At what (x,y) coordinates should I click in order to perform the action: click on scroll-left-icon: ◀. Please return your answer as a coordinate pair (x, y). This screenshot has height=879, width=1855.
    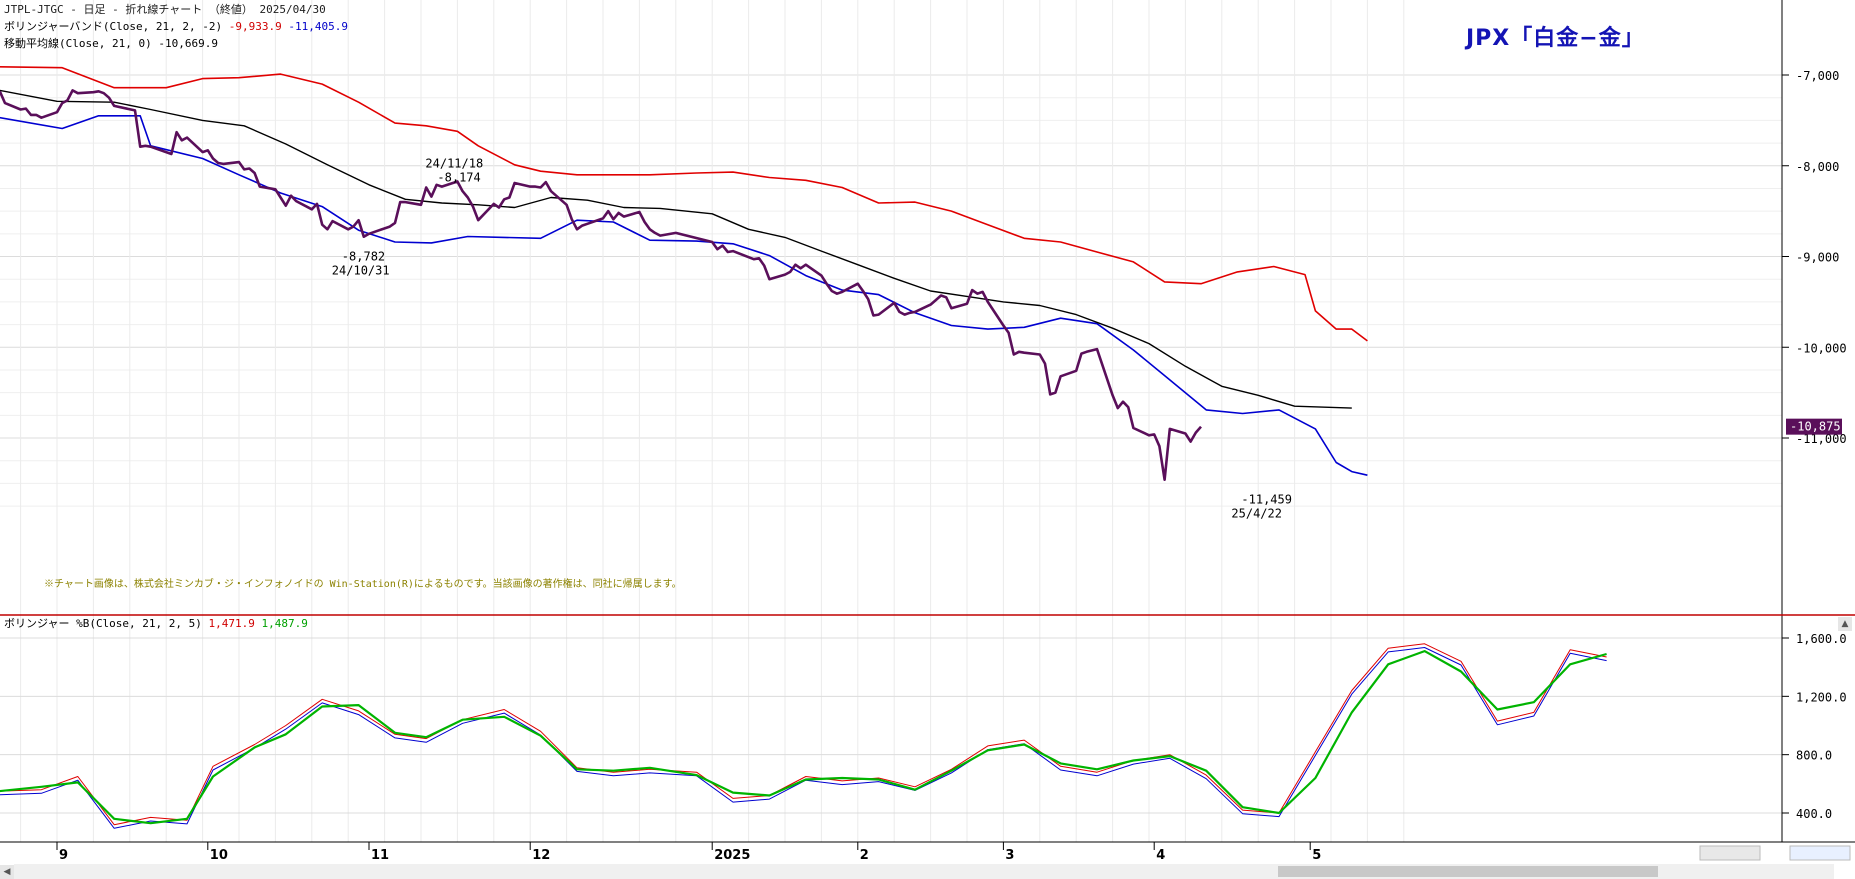
    Looking at the image, I should click on (7, 872).